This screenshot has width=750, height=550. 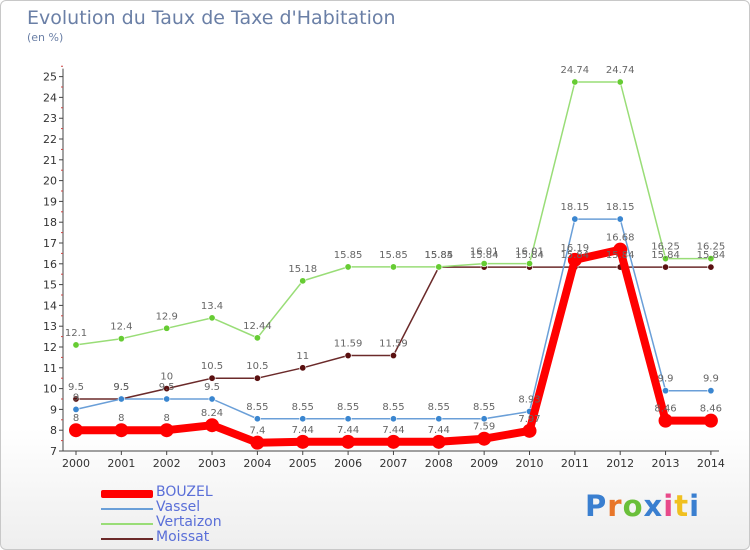 I want to click on legend-label-vassel: Vassel, so click(x=178, y=507).